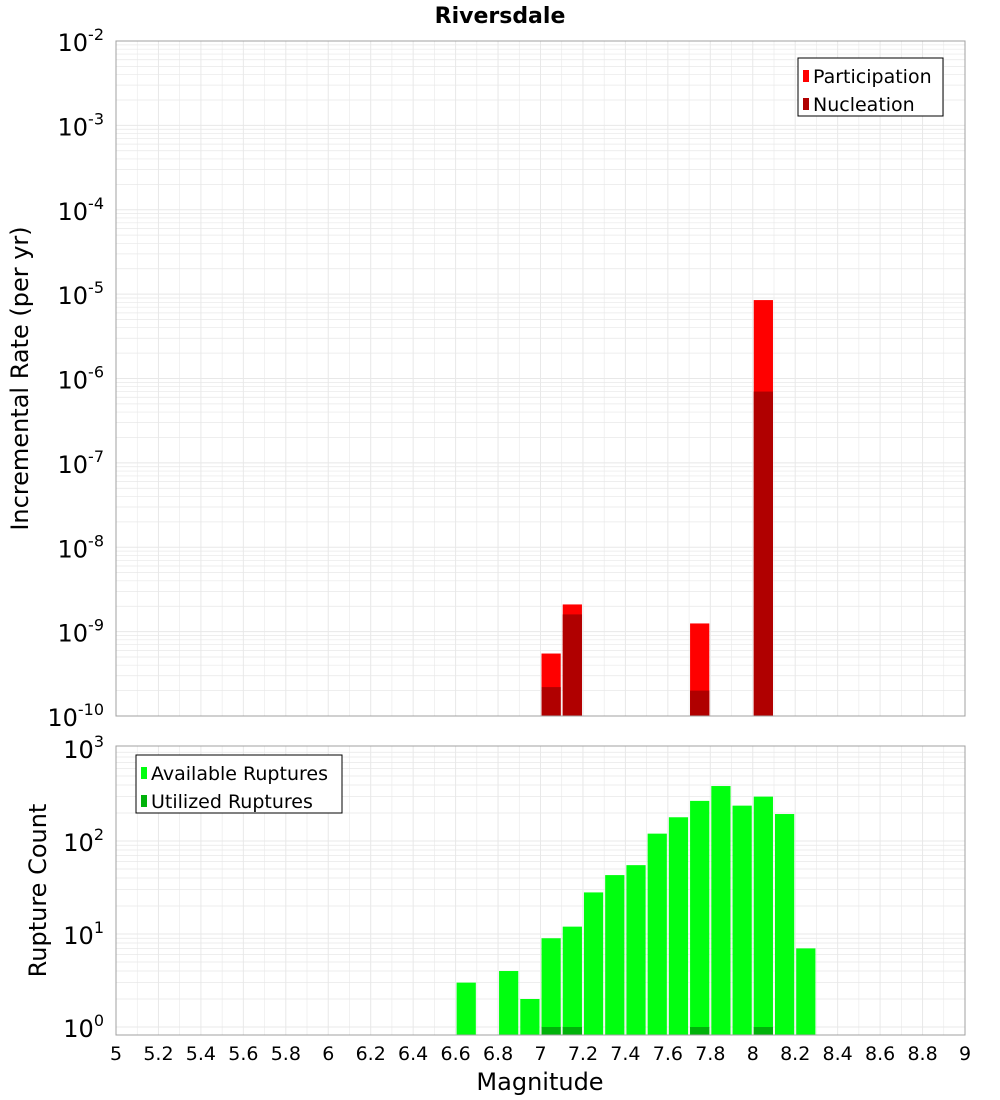 This screenshot has height=1100, width=1000. What do you see at coordinates (838, 1054) in the screenshot?
I see `x-tick-label: 8.4` at bounding box center [838, 1054].